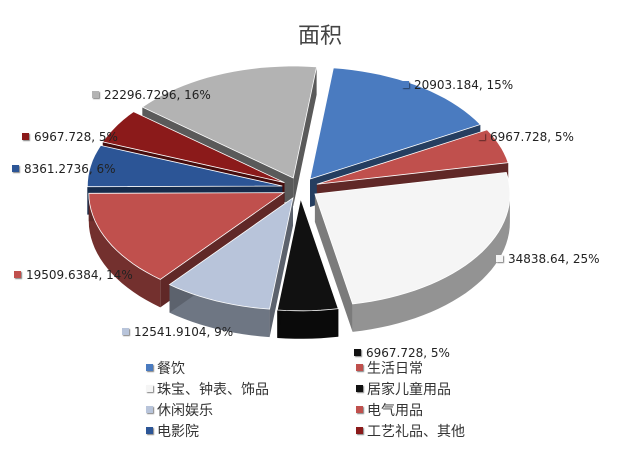 The image size is (640, 449). I want to click on legend-label-4: 休闲娱乐, so click(185, 411).